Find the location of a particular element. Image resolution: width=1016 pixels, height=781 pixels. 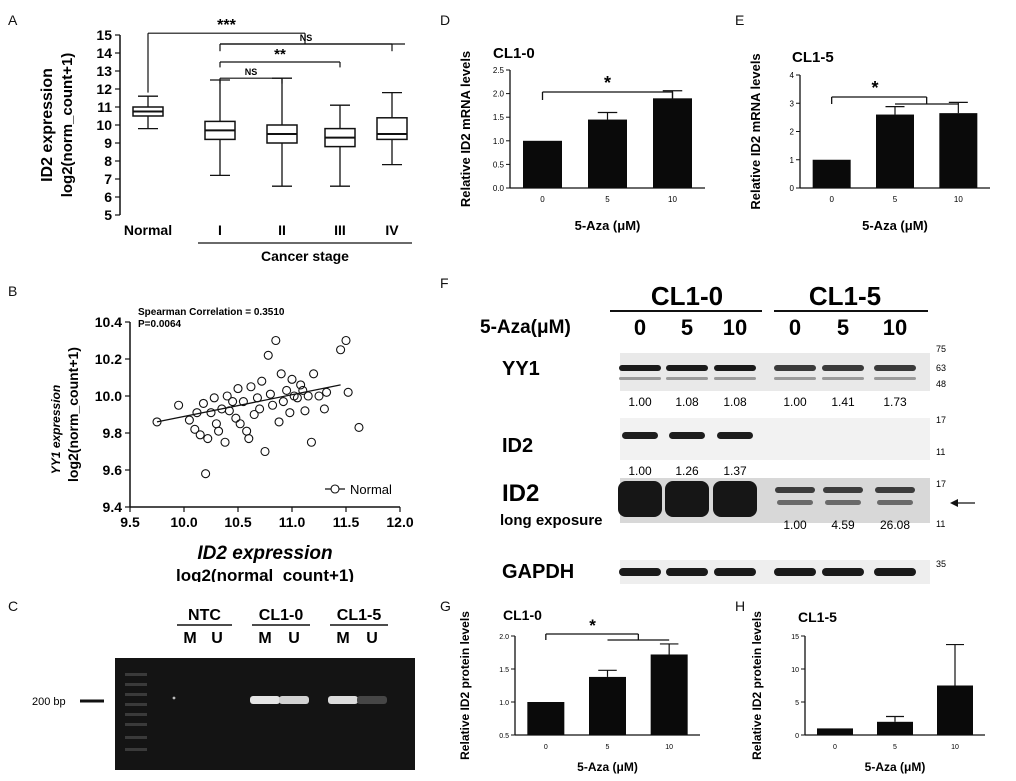

x-tick-label: Normal is located at coordinates (148, 230).